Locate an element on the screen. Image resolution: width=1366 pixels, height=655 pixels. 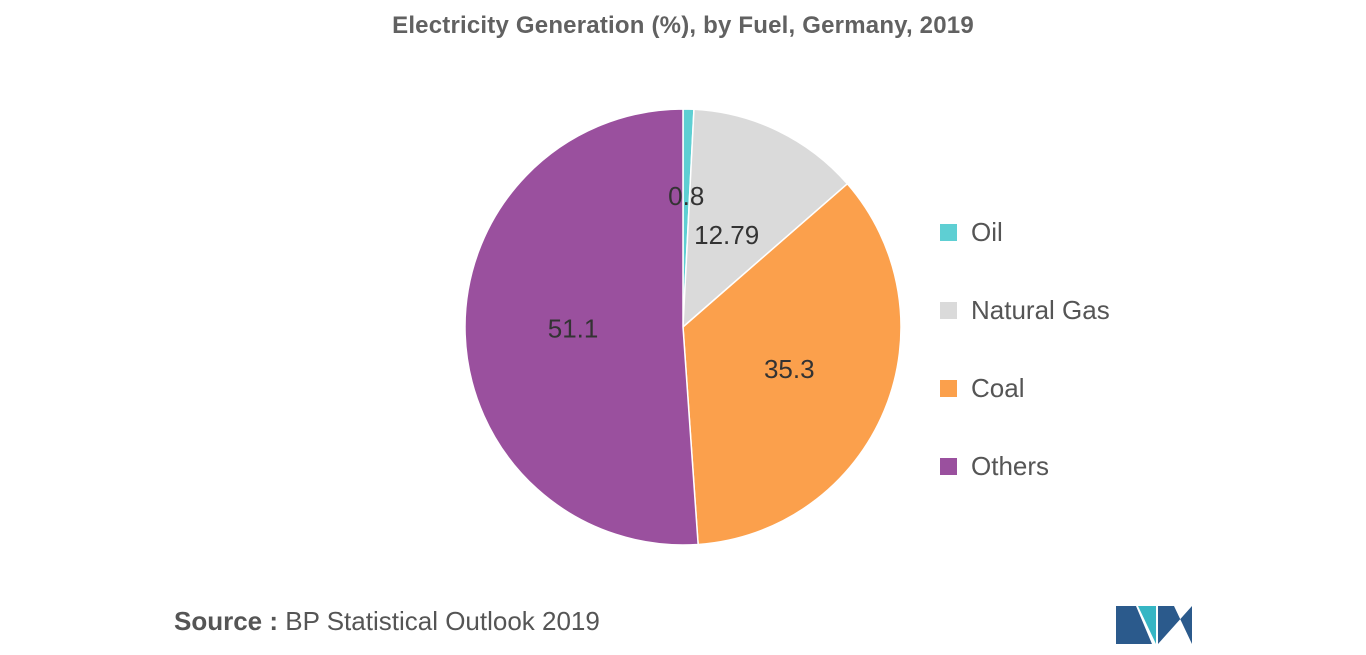
legend-label-coal: Coal is located at coordinates (998, 387).